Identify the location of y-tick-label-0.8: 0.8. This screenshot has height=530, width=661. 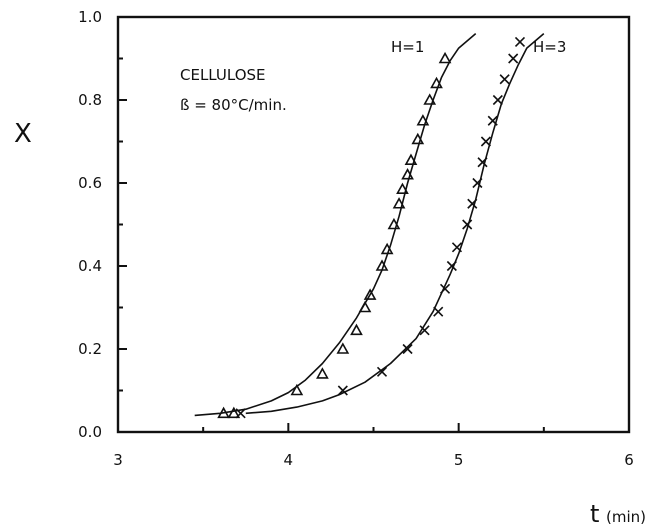
(90, 100).